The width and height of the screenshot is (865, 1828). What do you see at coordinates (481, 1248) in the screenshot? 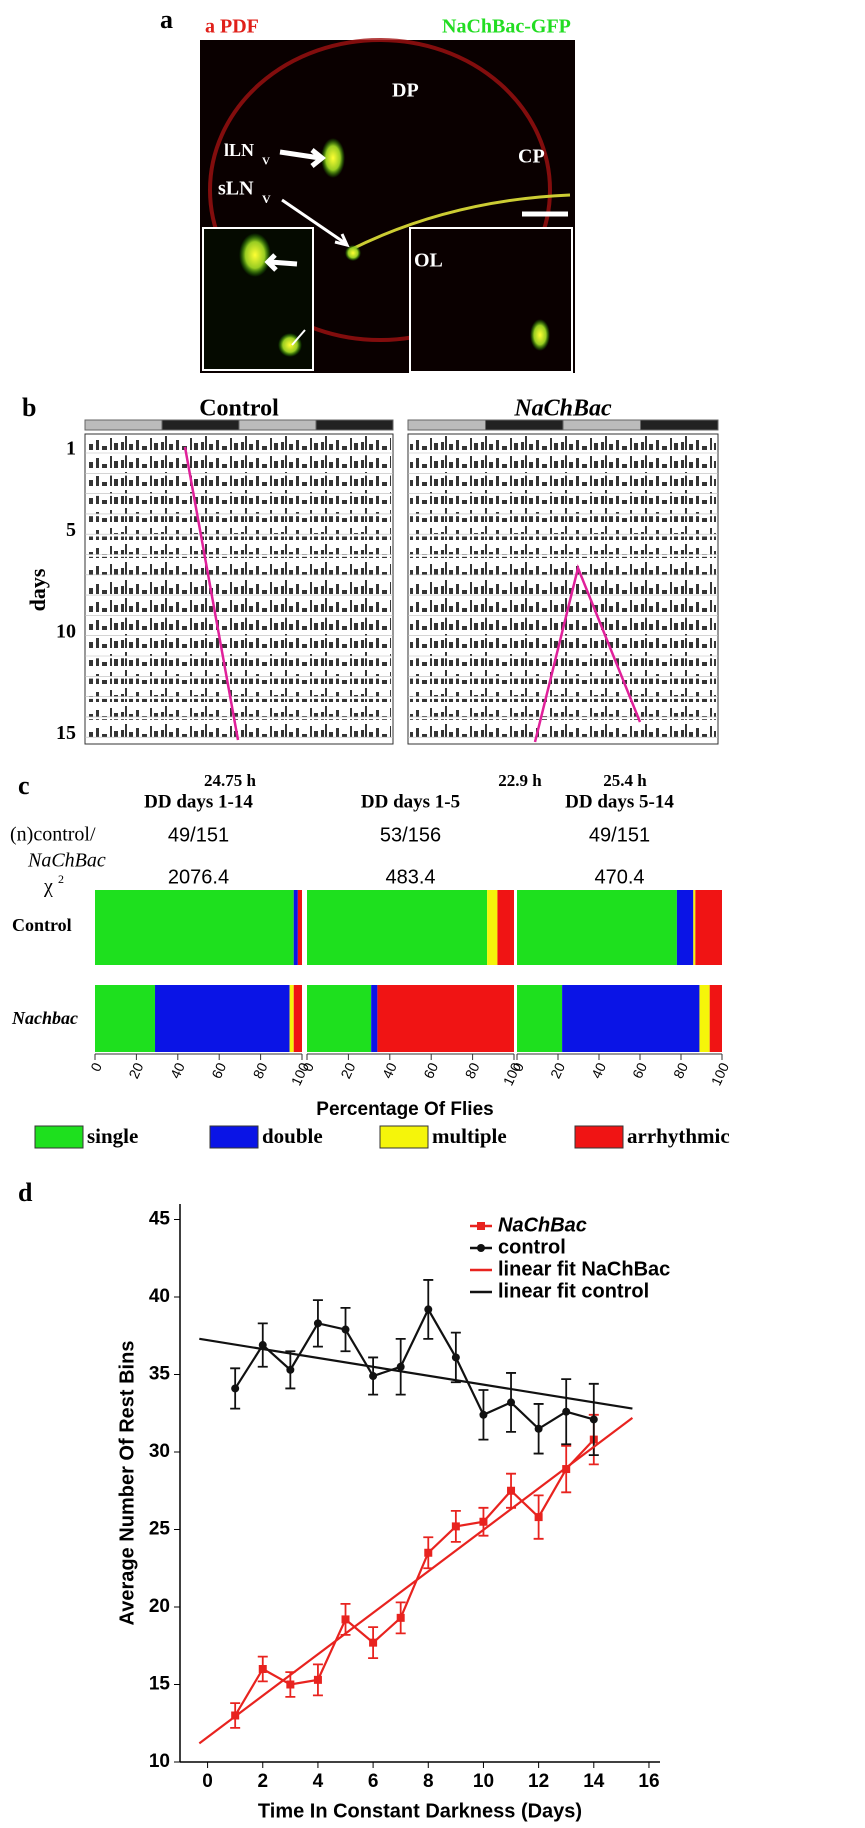
I see `legend-marker` at bounding box center [481, 1248].